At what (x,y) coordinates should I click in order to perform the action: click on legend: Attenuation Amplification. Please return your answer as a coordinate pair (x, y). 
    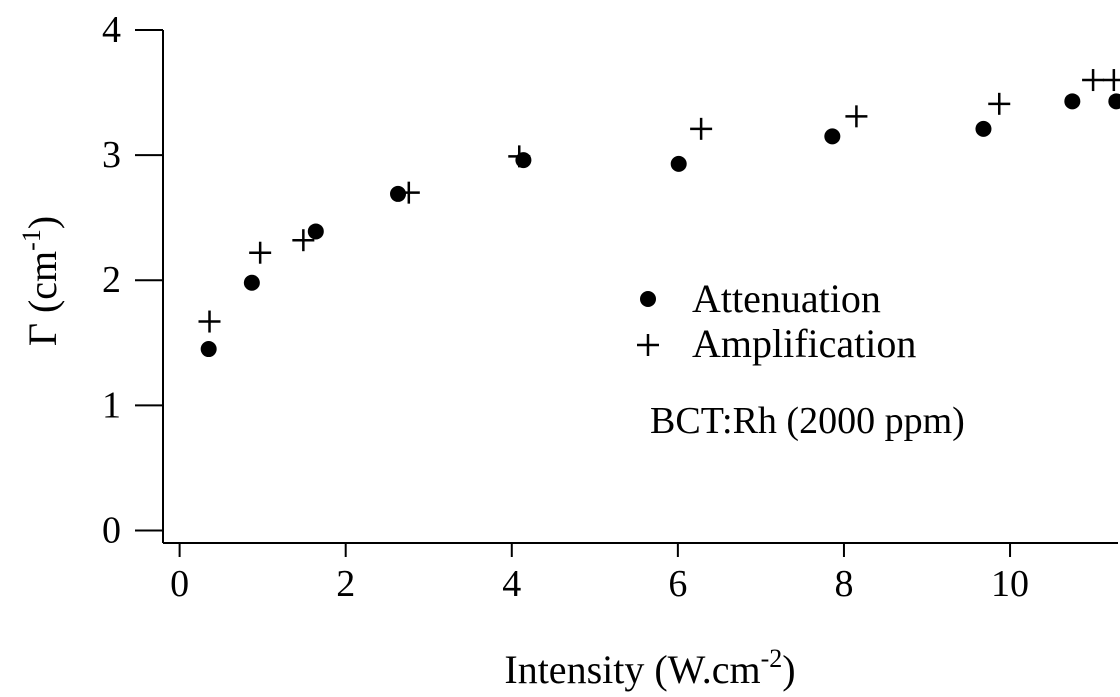
    Looking at the image, I should click on (776, 321).